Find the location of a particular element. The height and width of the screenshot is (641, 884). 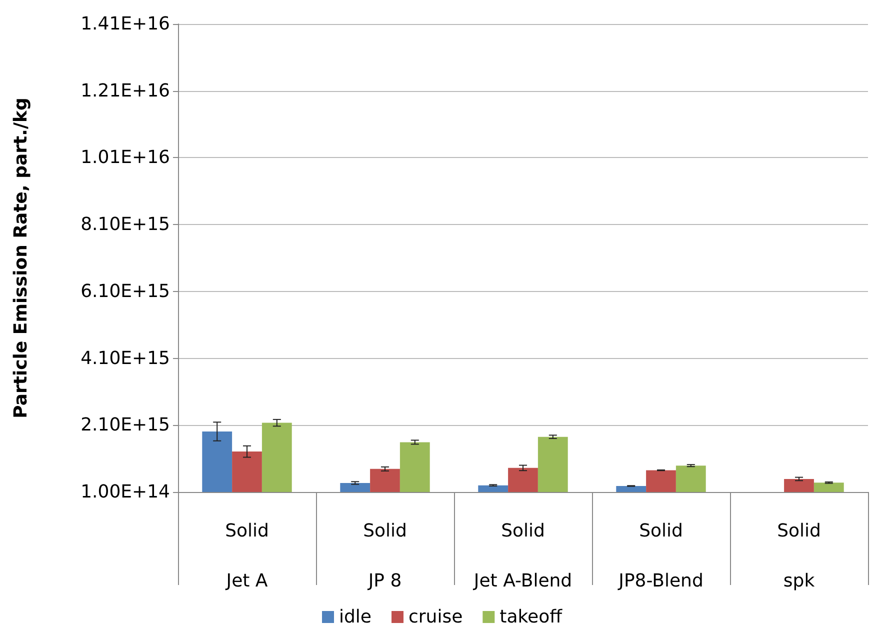

y-tick-label: 1.00E+14 is located at coordinates (125, 492).